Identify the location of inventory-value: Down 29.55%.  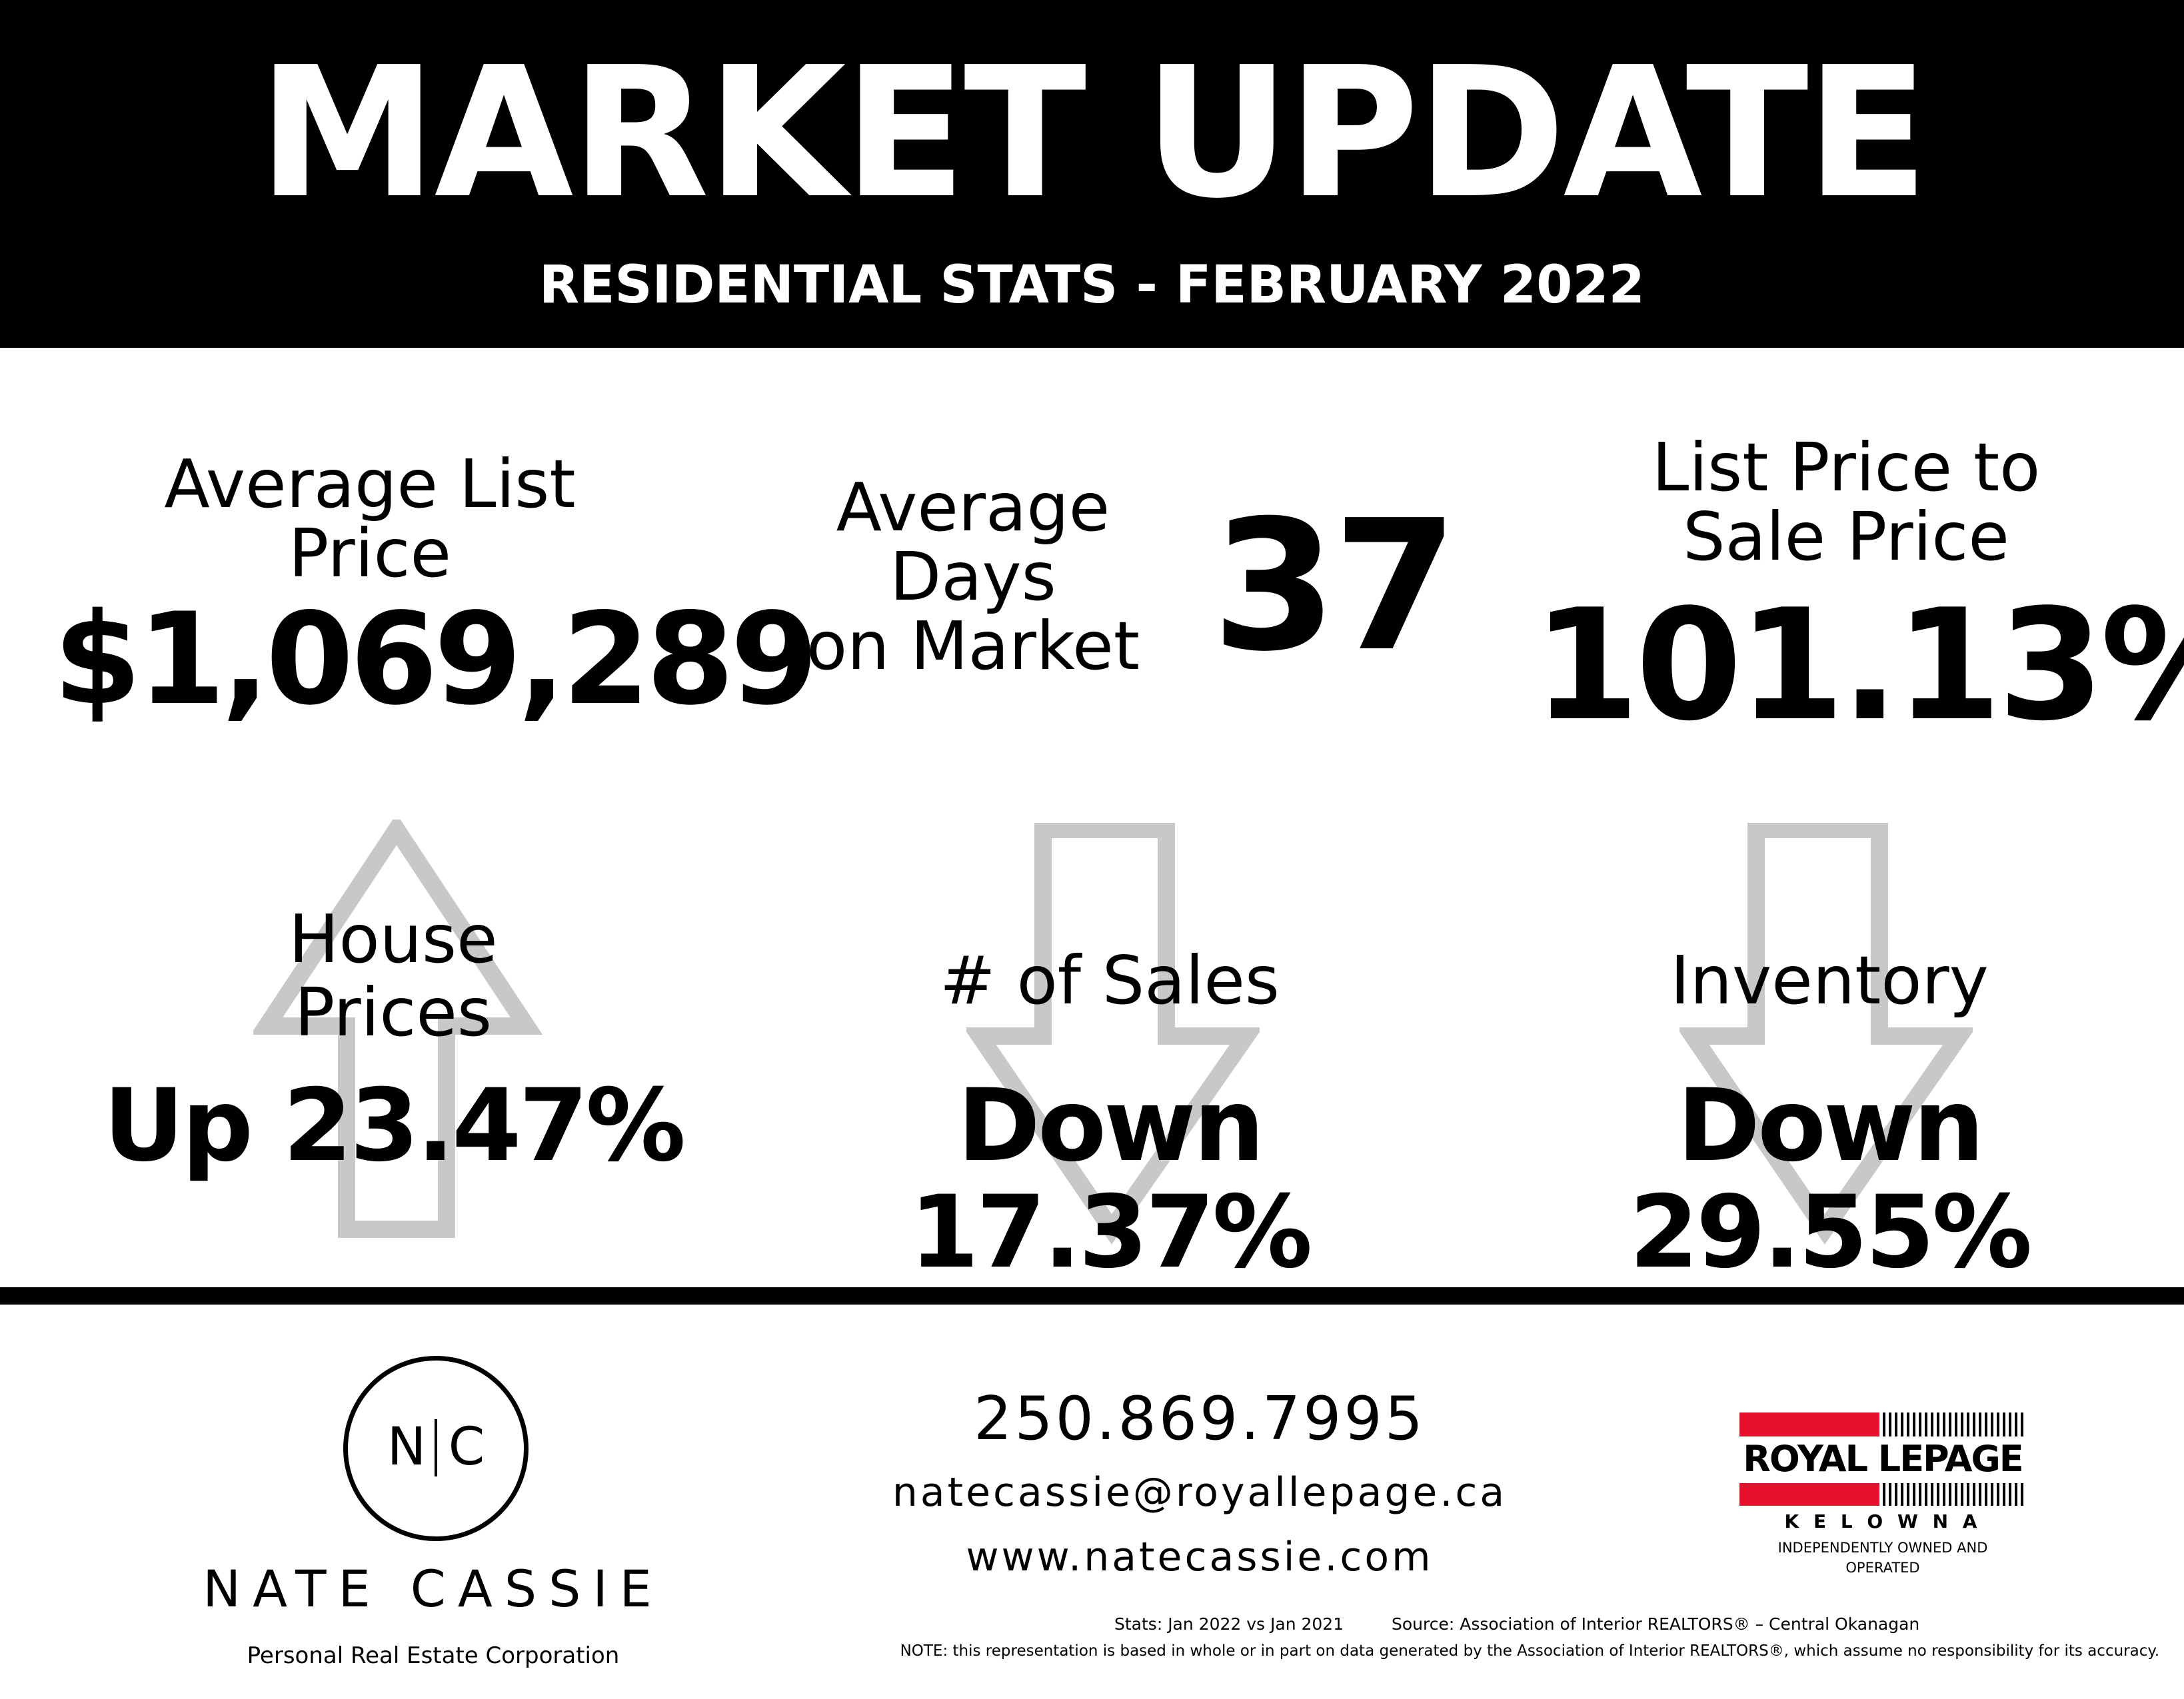
(1831, 1179).